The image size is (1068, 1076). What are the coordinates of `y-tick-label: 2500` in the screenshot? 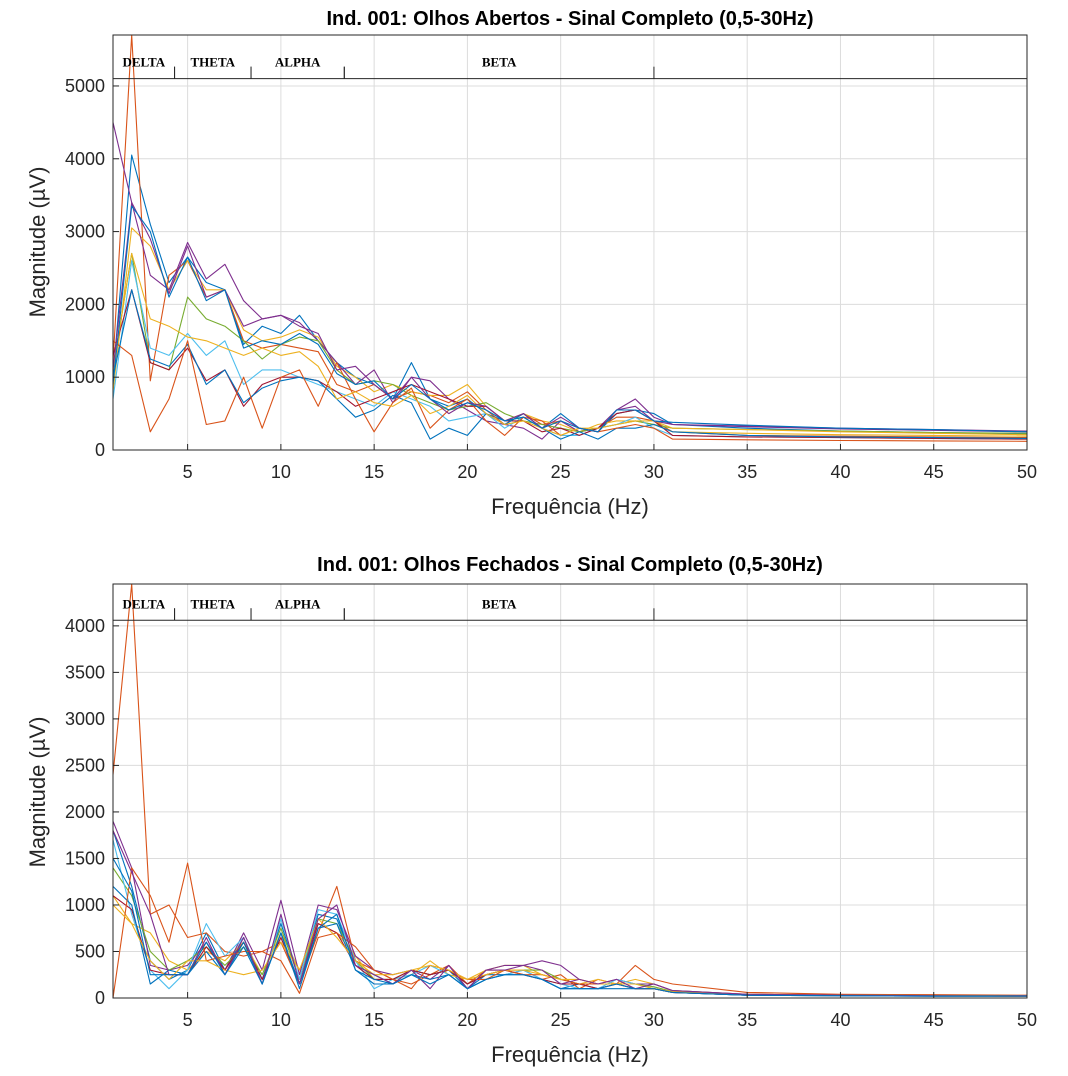 It's located at (85, 765).